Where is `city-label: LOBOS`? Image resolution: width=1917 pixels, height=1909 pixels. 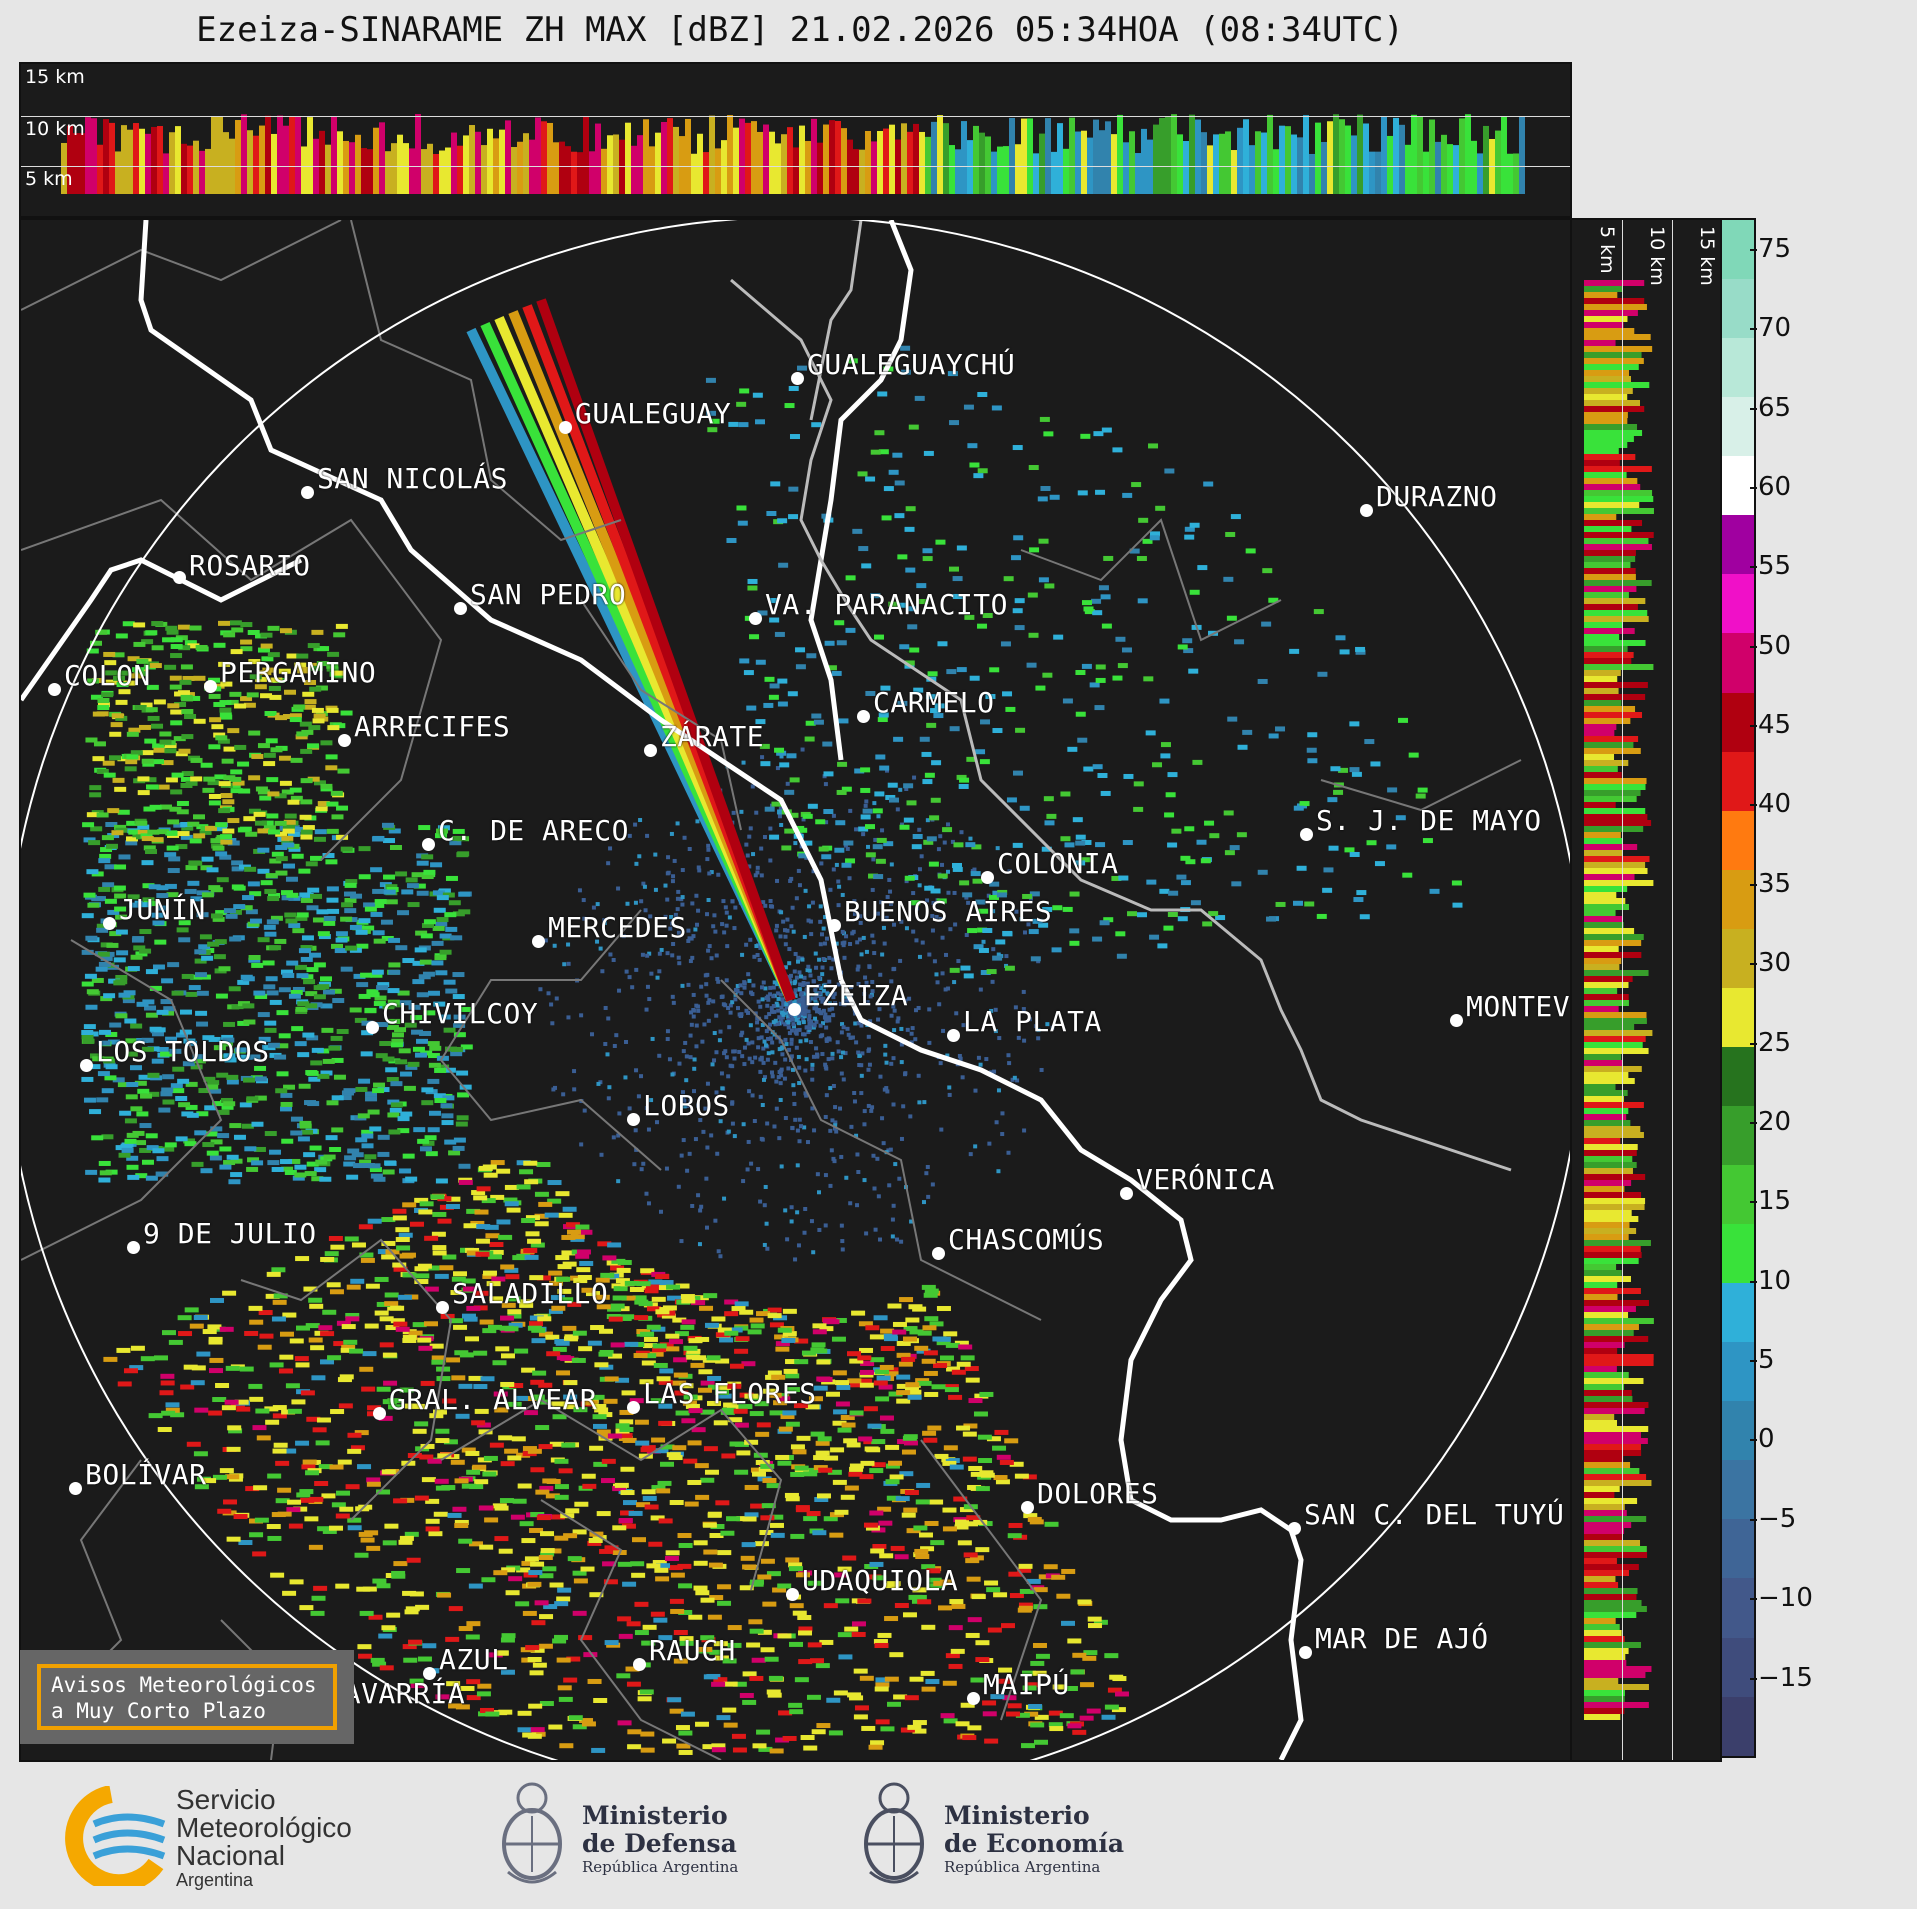
city-label: LOBOS is located at coordinates (686, 1105).